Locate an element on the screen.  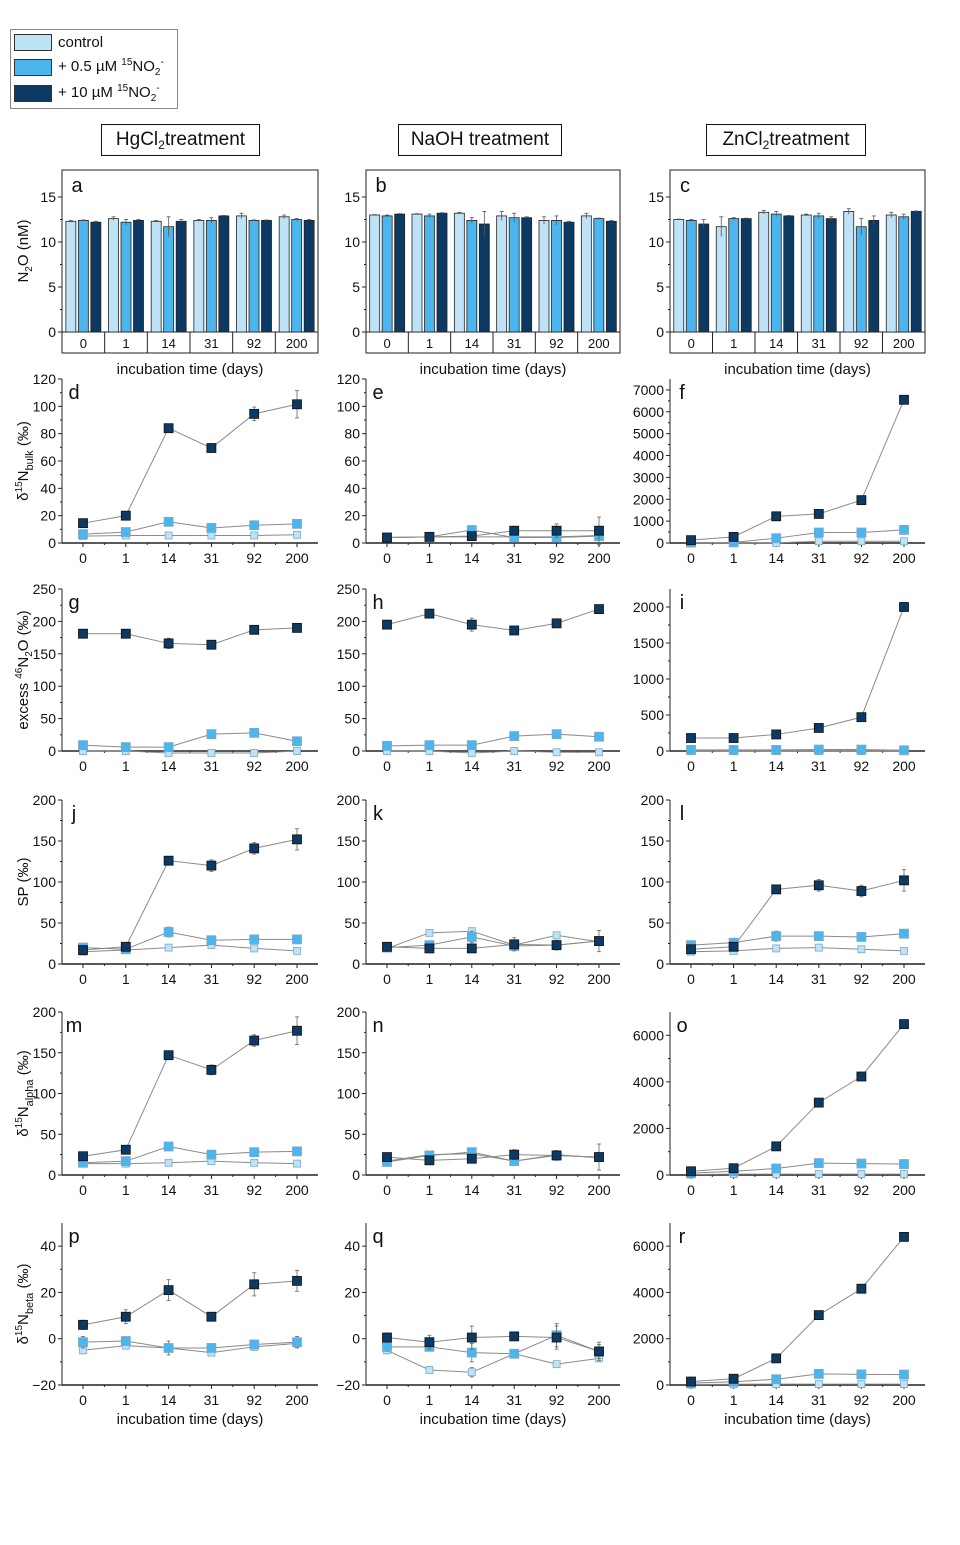
y-tick-label: 20 is located at coordinates (48, 516).